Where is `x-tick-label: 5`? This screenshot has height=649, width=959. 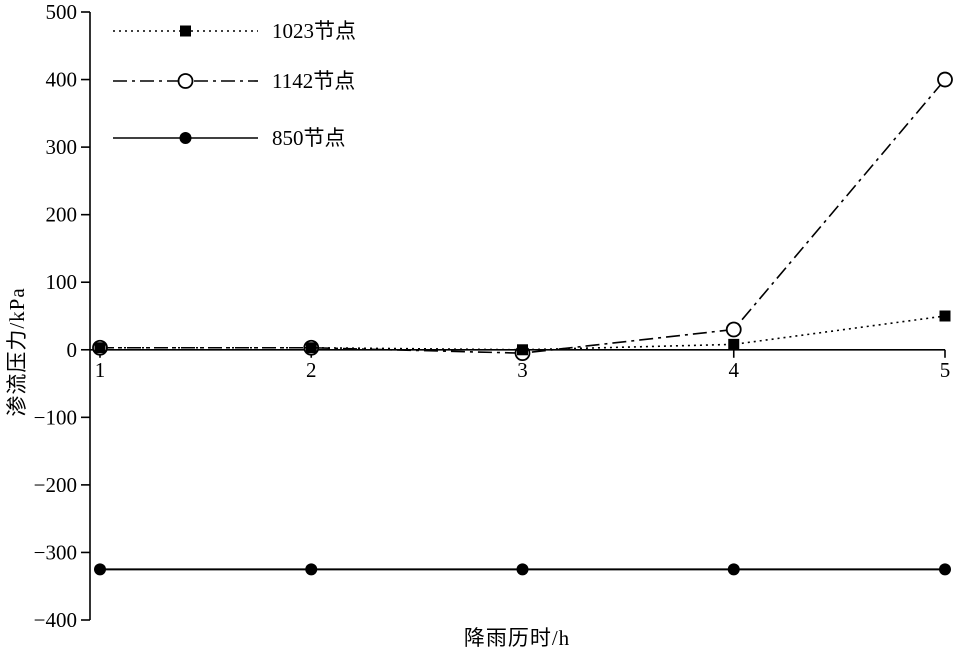
x-tick-label: 5 is located at coordinates (945, 370).